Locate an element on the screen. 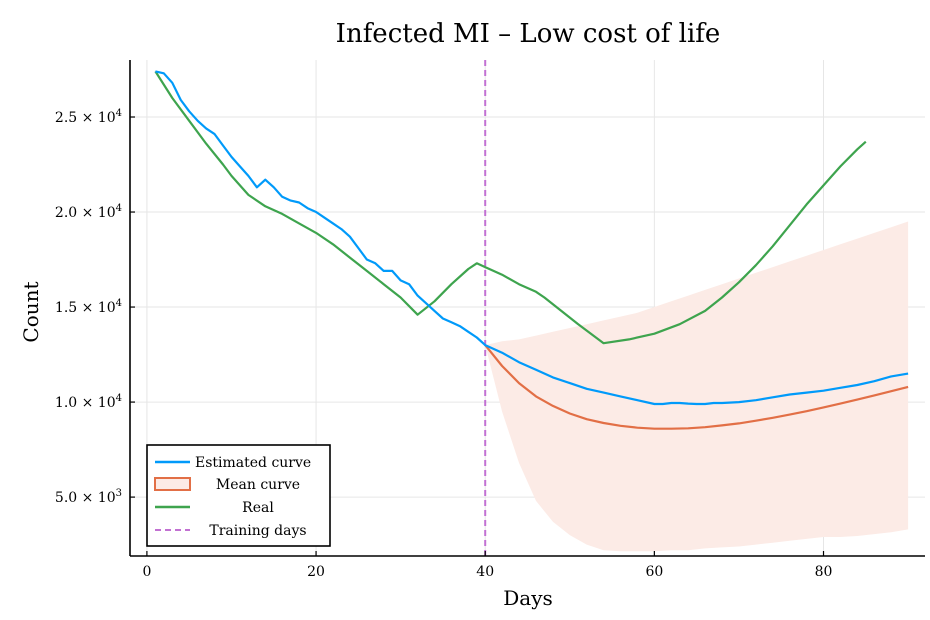 The width and height of the screenshot is (930, 620). y-tick-label-1: 1.0 × 10⁴ is located at coordinates (88, 402).